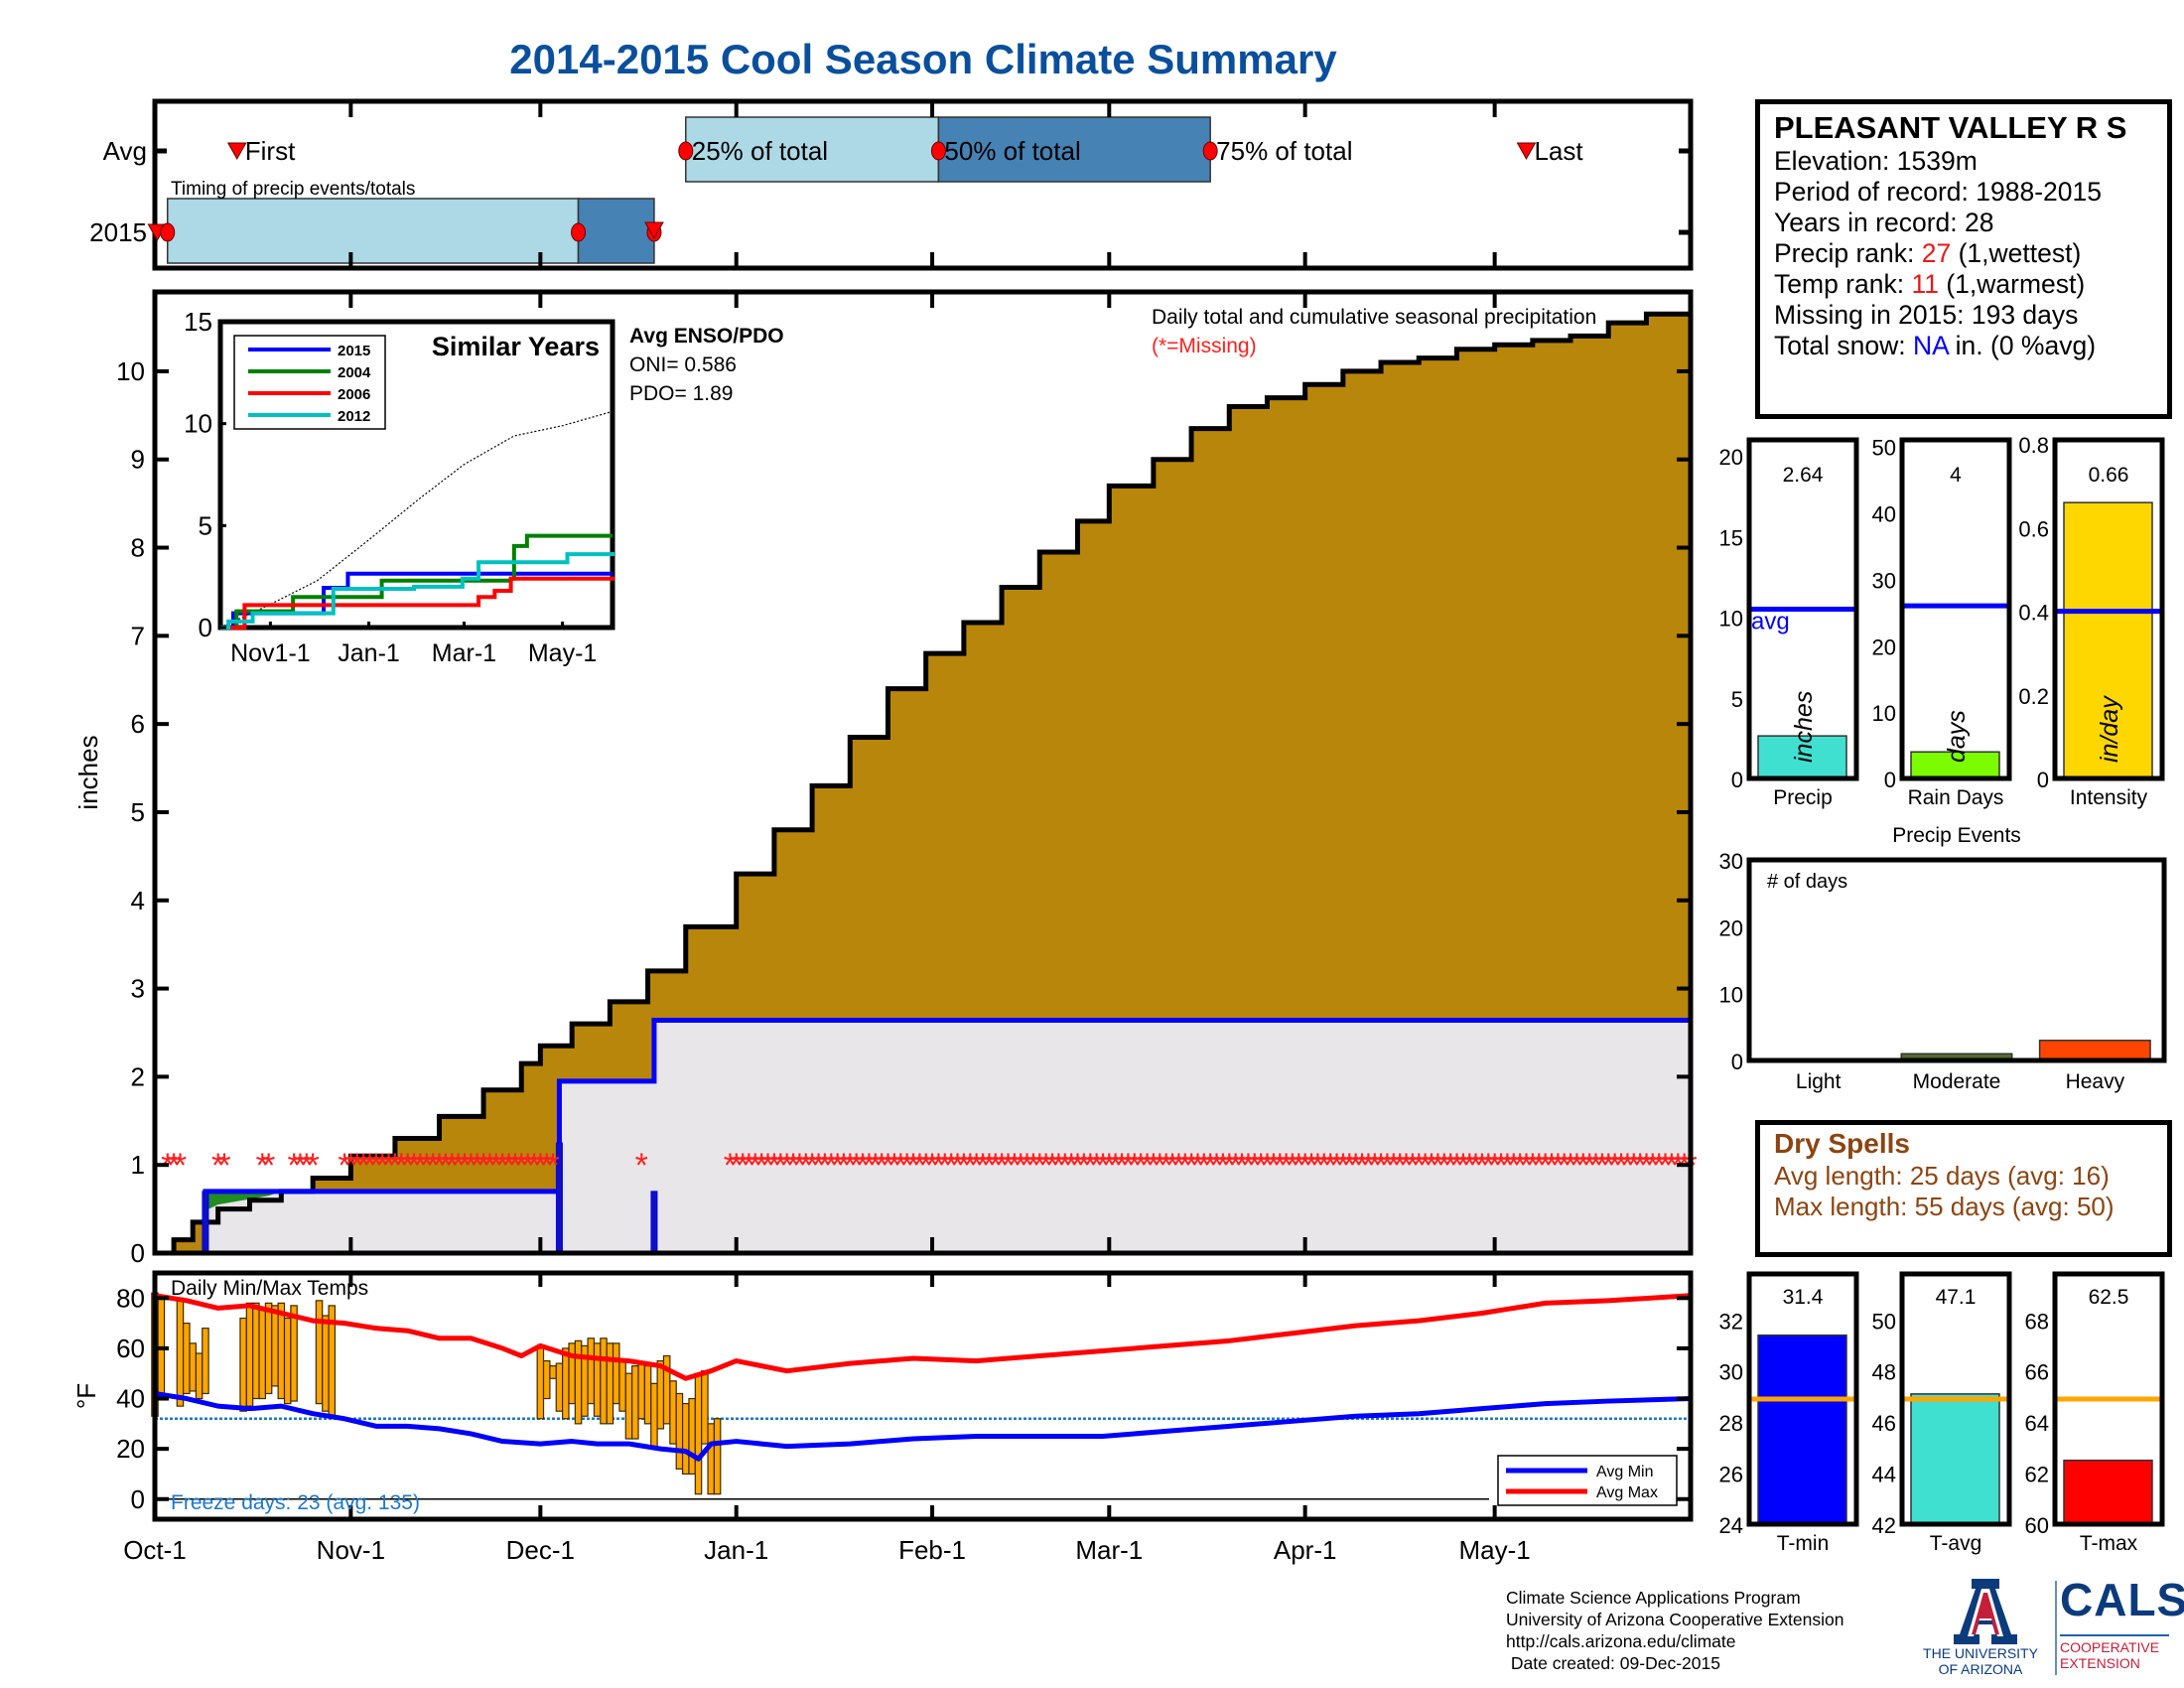 This screenshot has width=2184, height=1688. I want to click on panel-y-tick-label: 30, so click(1731, 1372).